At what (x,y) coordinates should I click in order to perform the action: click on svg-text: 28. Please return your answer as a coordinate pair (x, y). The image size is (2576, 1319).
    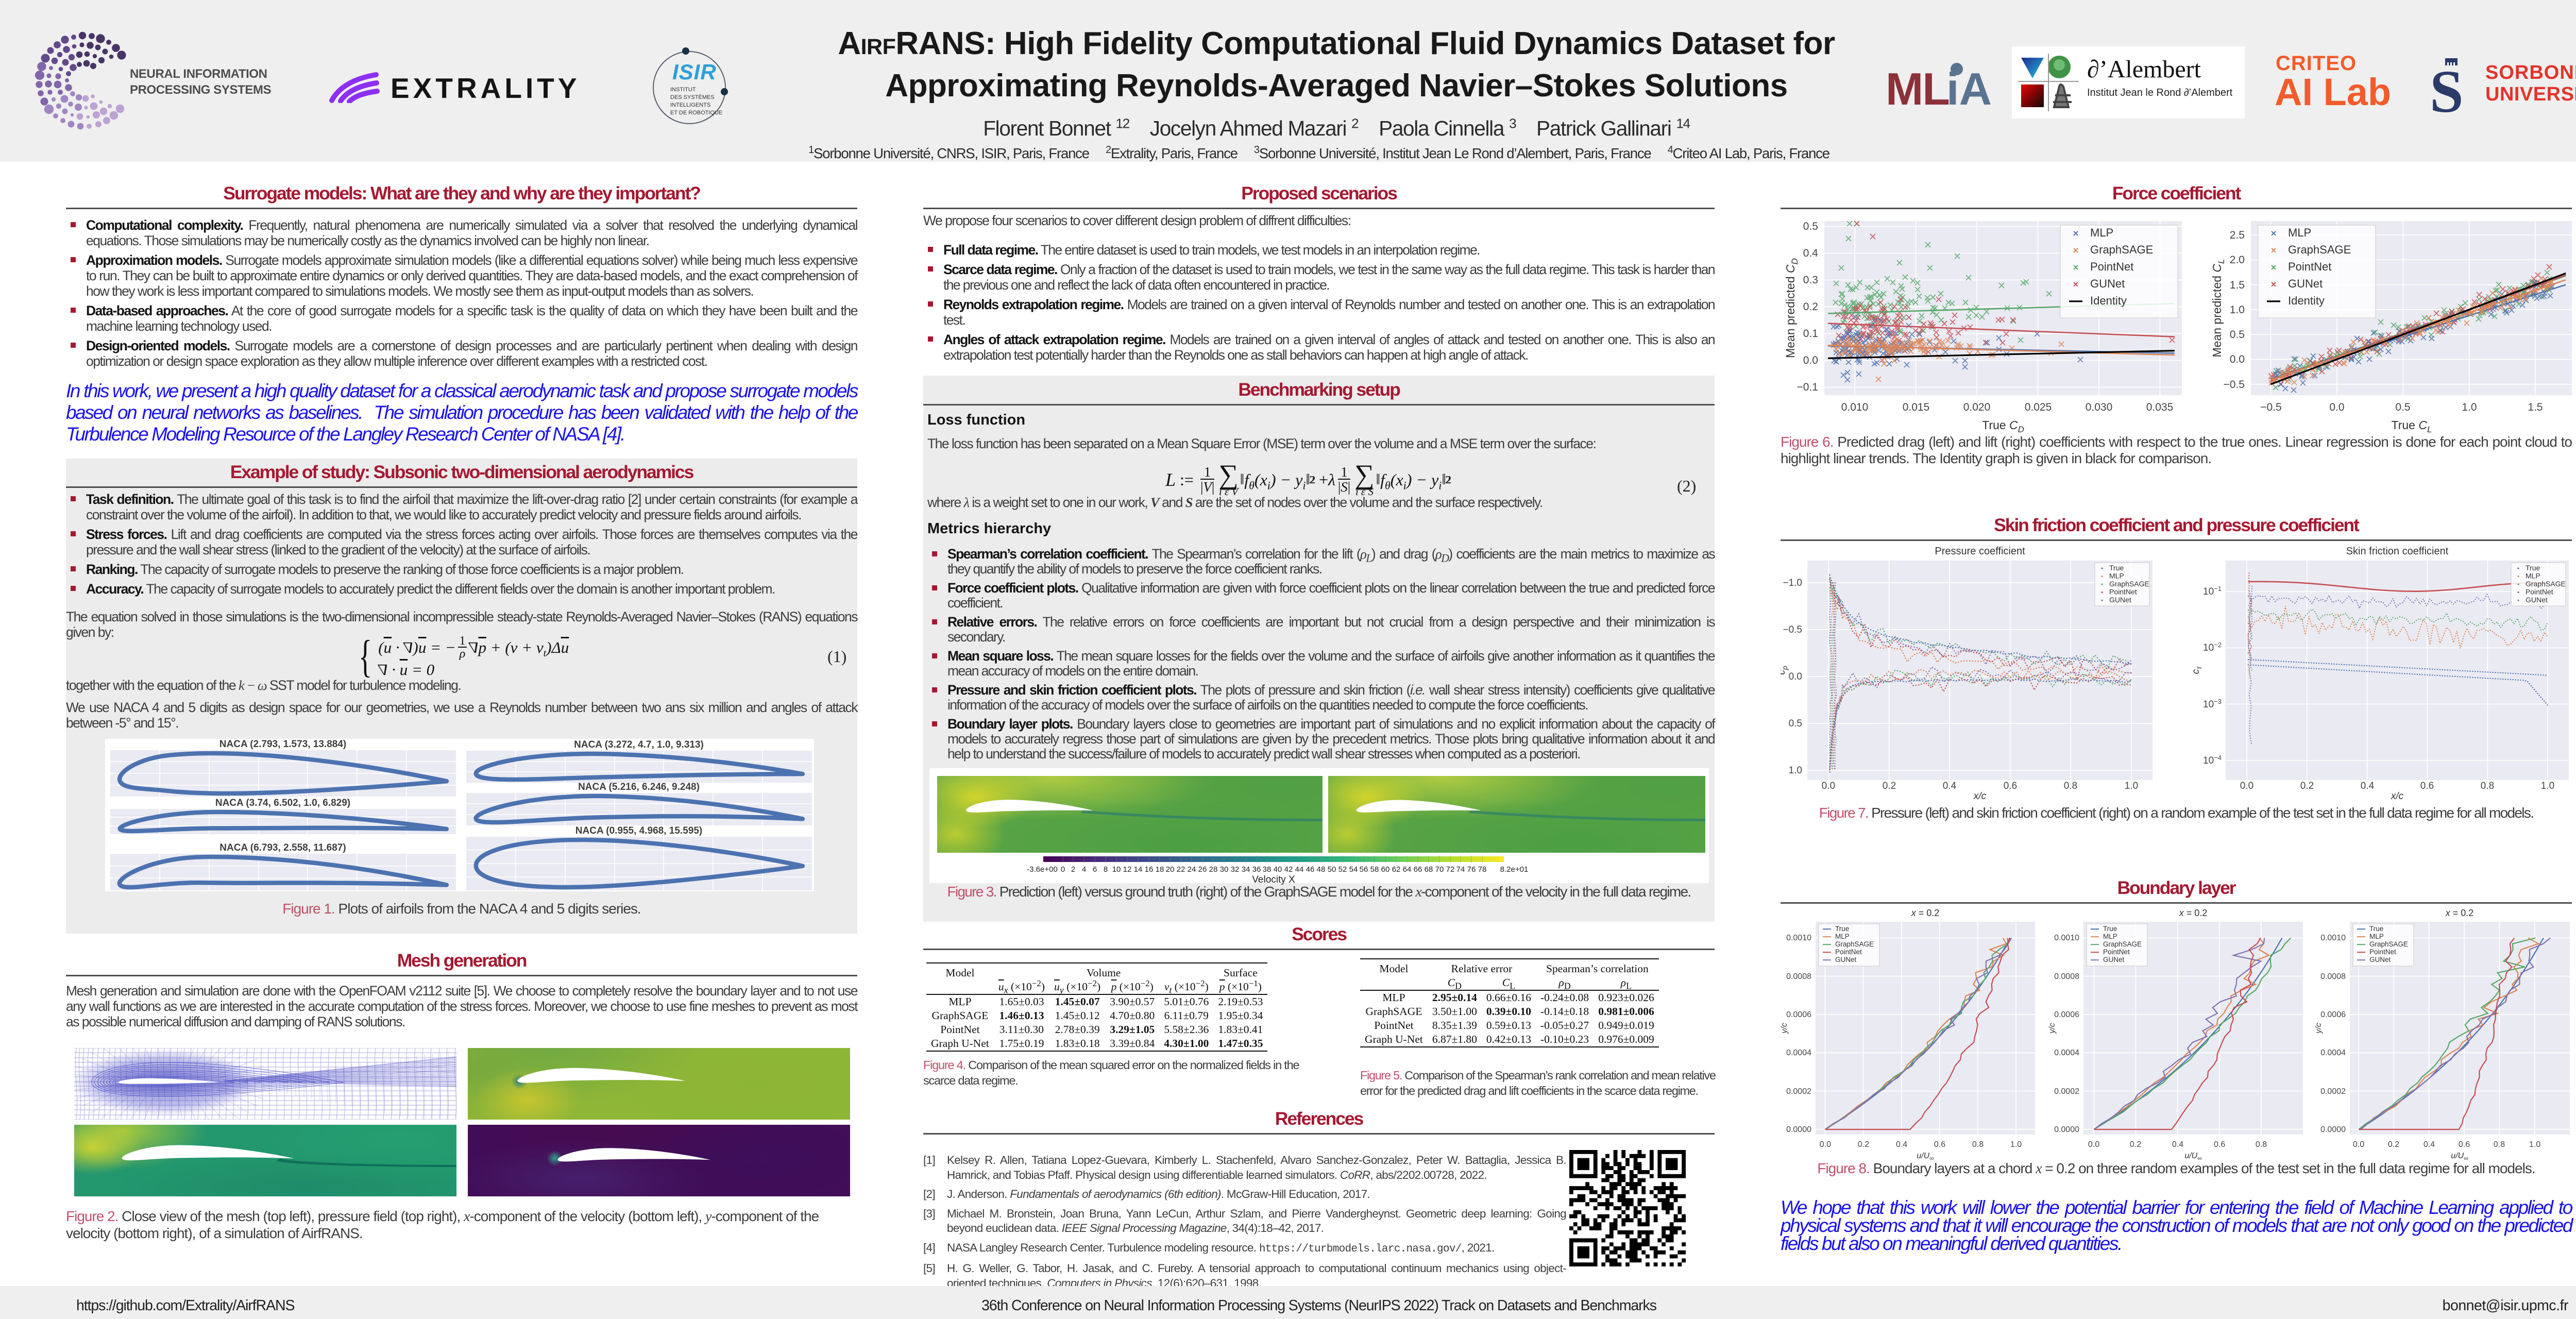
    Looking at the image, I should click on (1214, 869).